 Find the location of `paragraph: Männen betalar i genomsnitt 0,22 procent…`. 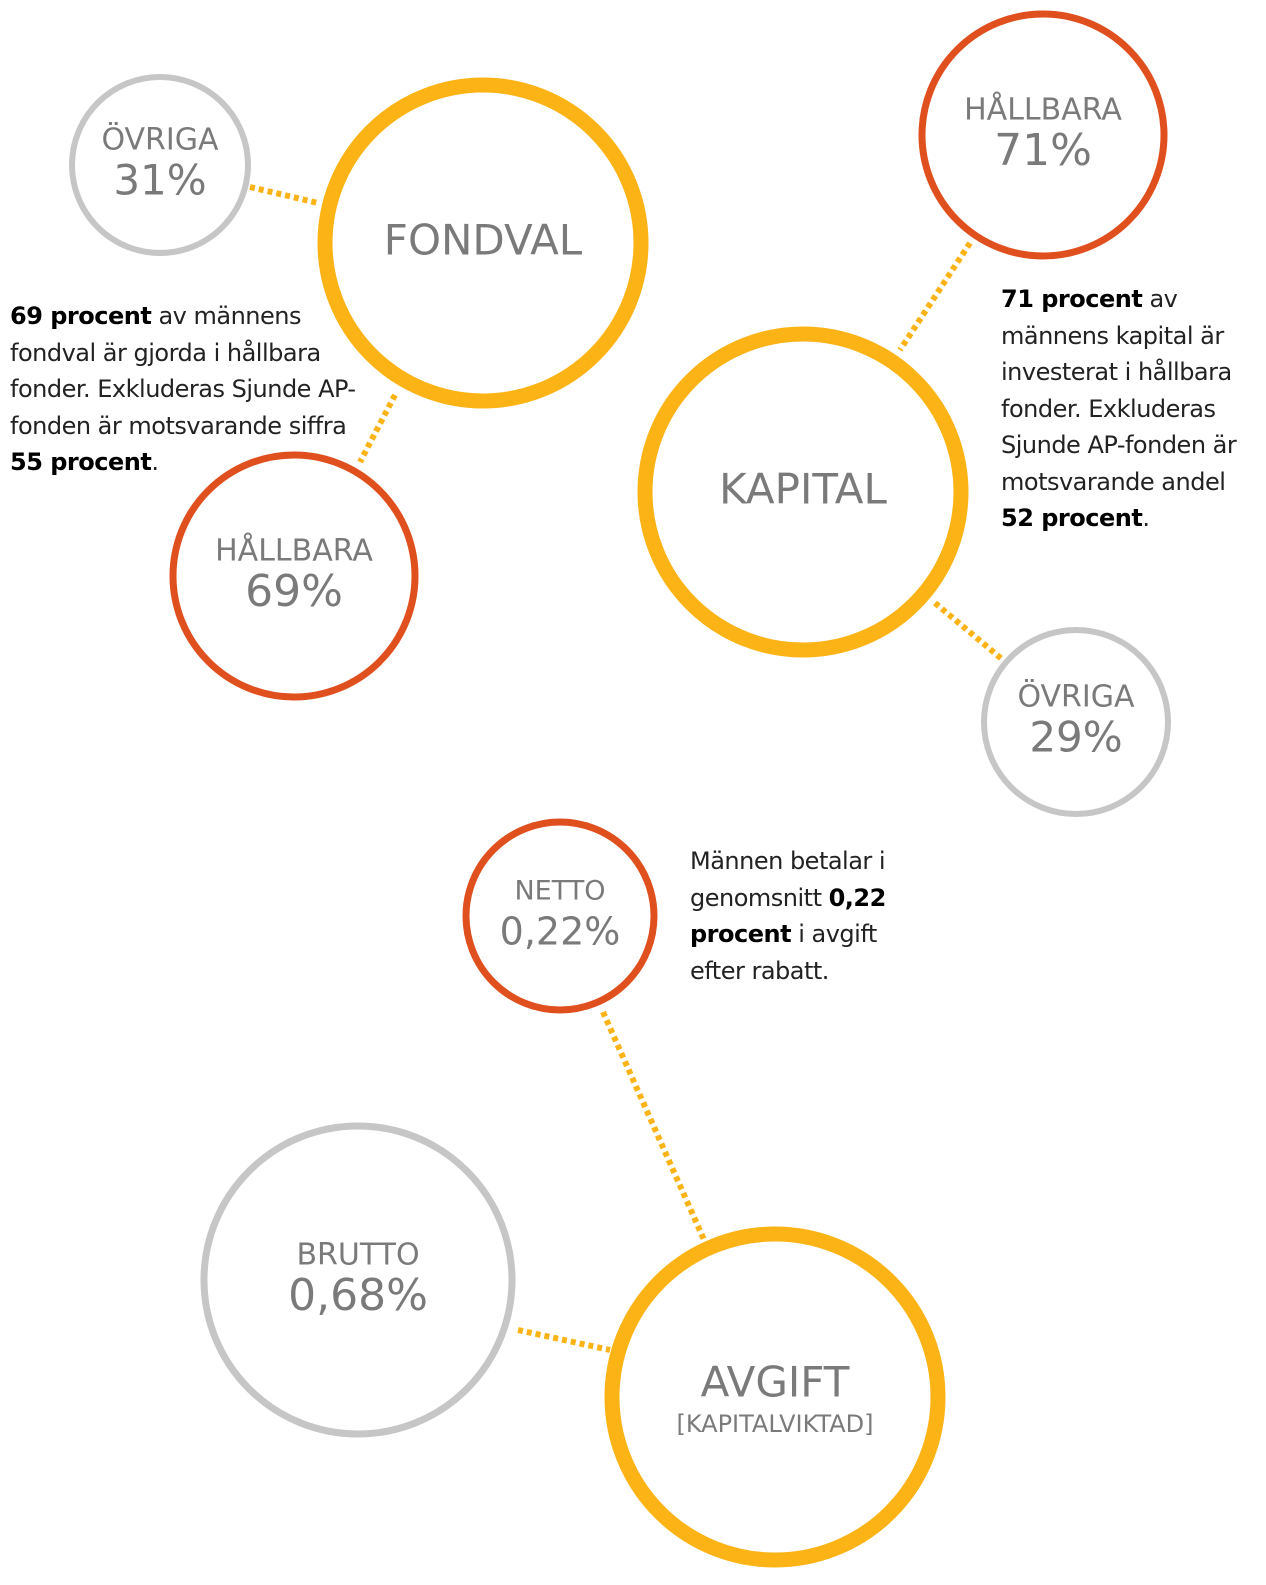

paragraph: Männen betalar i genomsnitt 0,22 procent… is located at coordinates (812, 916).